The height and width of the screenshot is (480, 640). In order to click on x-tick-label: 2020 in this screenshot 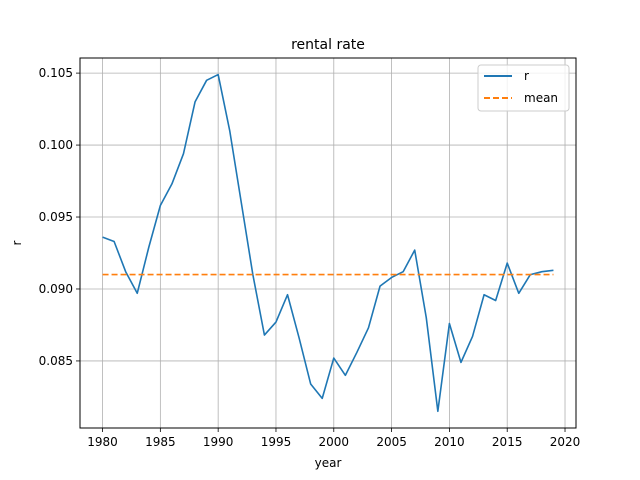, I will do `click(565, 442)`.